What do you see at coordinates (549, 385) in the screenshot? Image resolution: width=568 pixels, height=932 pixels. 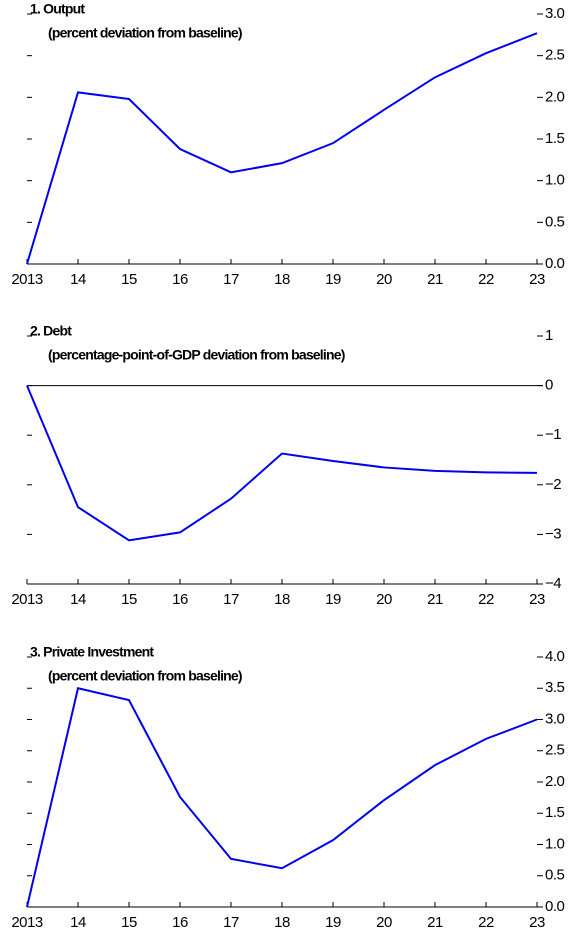 I see `y-tick-label: 0` at bounding box center [549, 385].